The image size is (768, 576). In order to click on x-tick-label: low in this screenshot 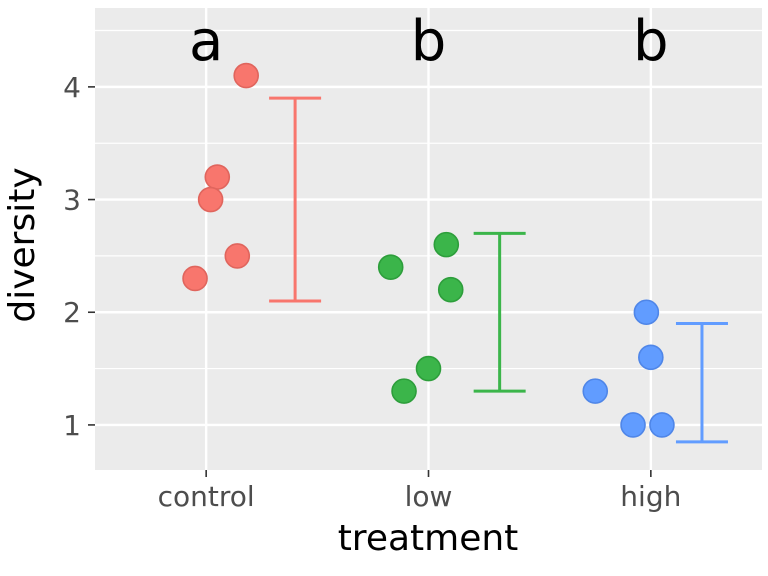, I will do `click(429, 496)`.